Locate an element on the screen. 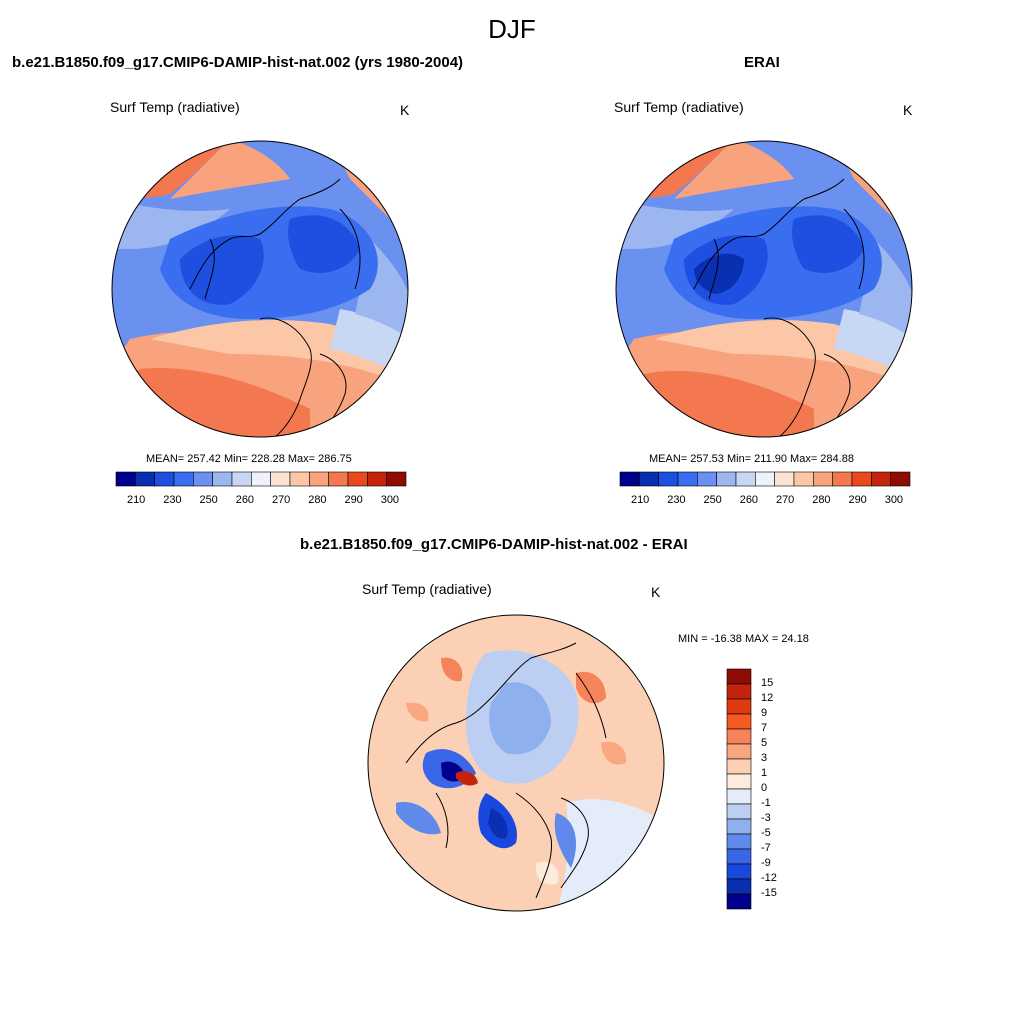 The image size is (1024, 1024). panel1-units: K is located at coordinates (405, 110).